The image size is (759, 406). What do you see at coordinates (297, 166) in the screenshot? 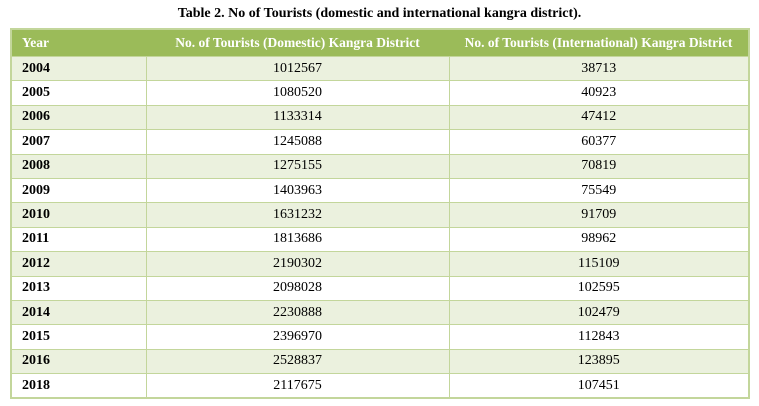
I see `domestic-cell: 1275155` at bounding box center [297, 166].